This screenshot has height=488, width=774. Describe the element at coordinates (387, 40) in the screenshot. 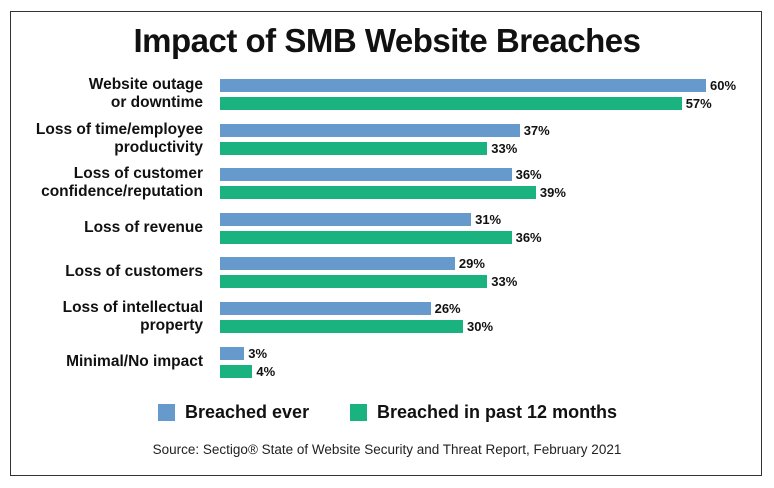

I see `chart-title: Impact of SMB Website Breaches` at that location.